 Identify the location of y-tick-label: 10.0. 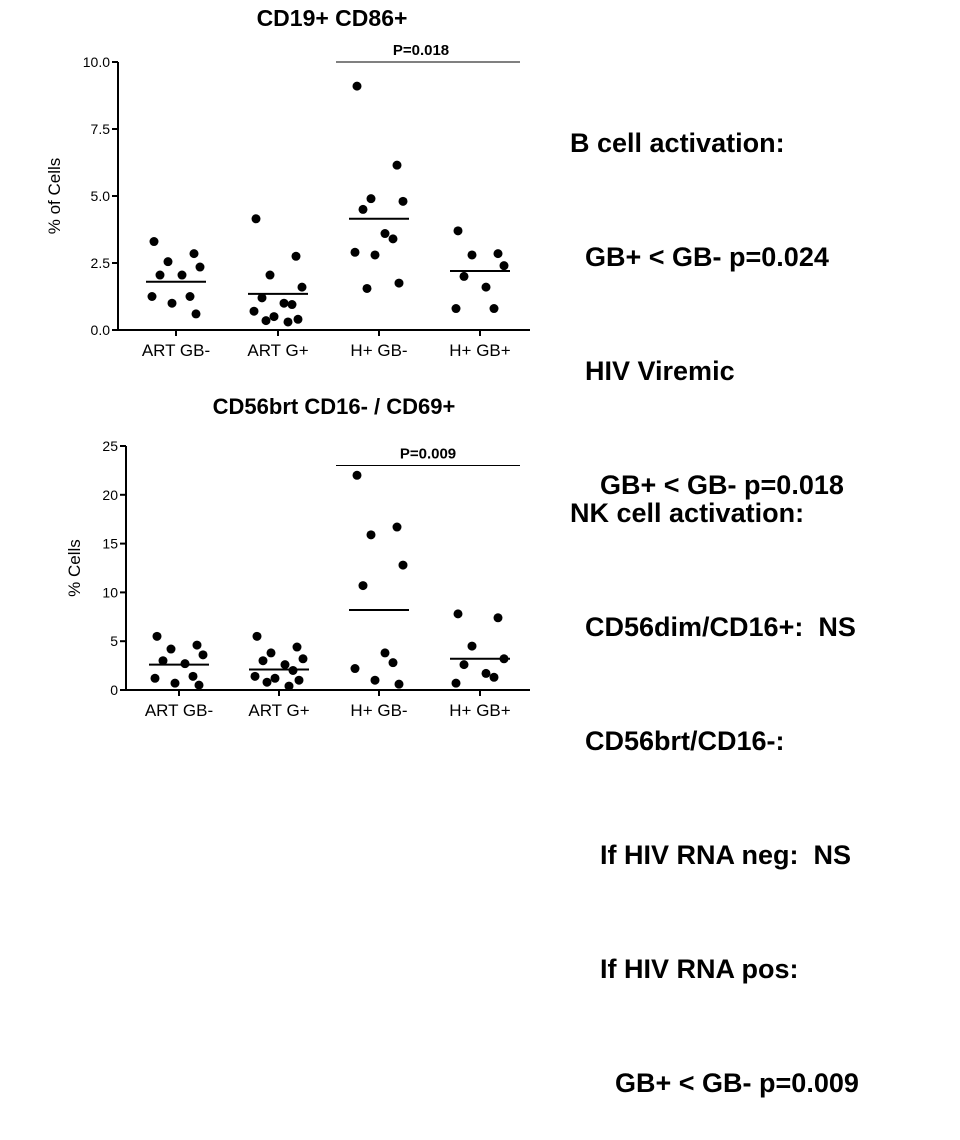
(96, 62).